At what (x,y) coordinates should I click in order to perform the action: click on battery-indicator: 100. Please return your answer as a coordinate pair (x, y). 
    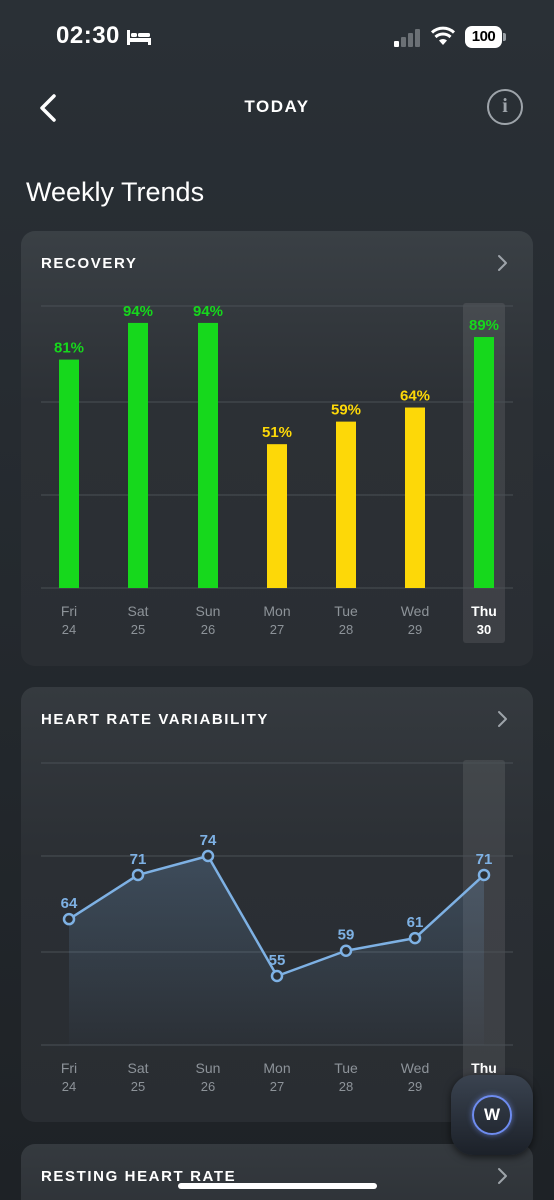
    Looking at the image, I should click on (486, 37).